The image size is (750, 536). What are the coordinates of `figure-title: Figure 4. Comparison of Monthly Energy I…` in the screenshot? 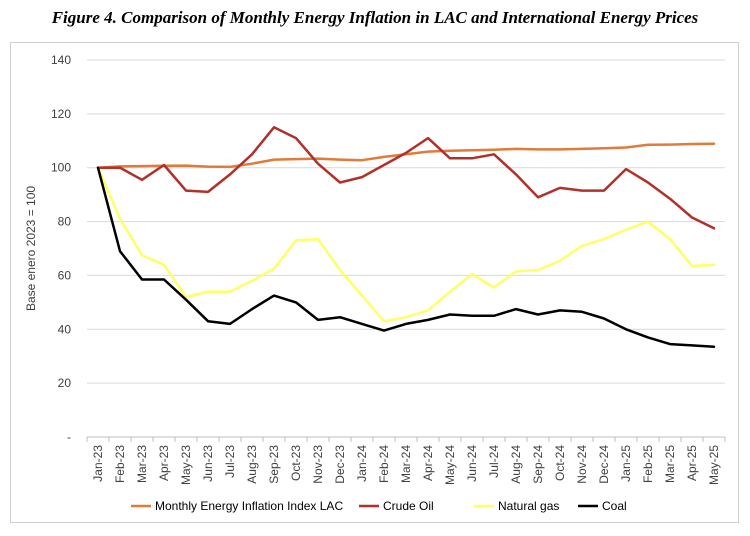 It's located at (375, 17).